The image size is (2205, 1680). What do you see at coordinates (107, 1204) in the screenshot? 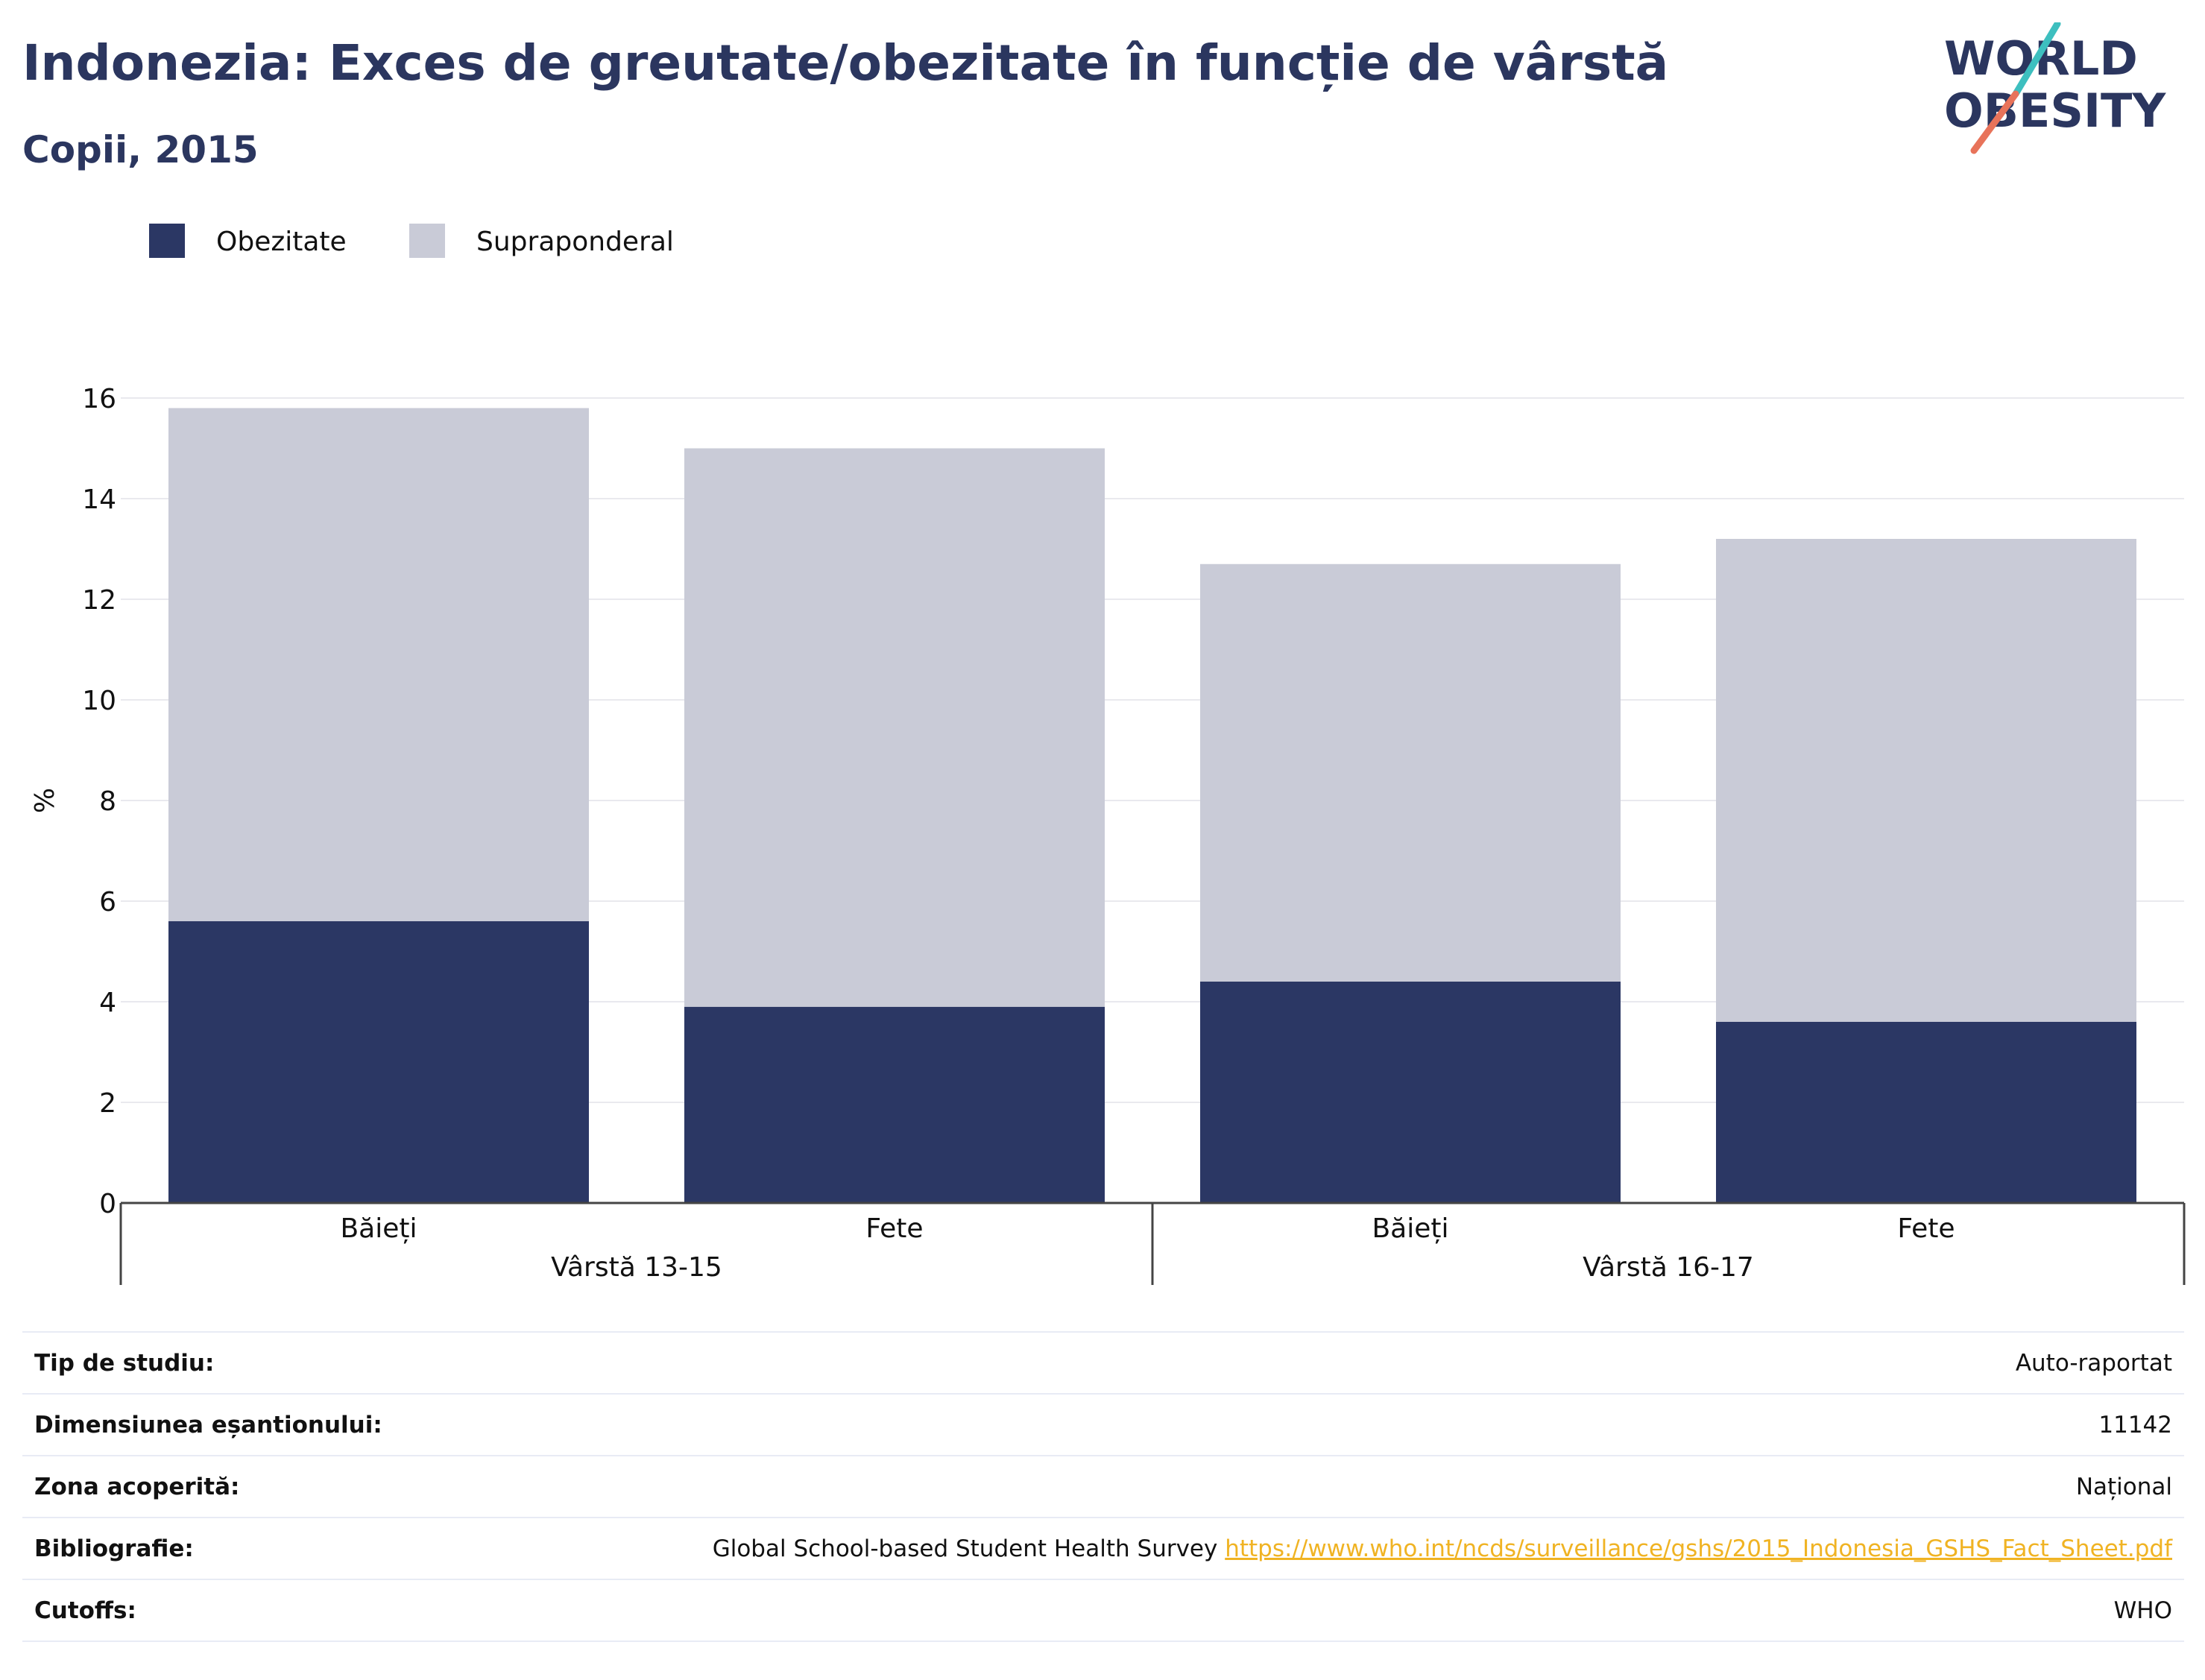
I see `y-tick-label: 0` at bounding box center [107, 1204].